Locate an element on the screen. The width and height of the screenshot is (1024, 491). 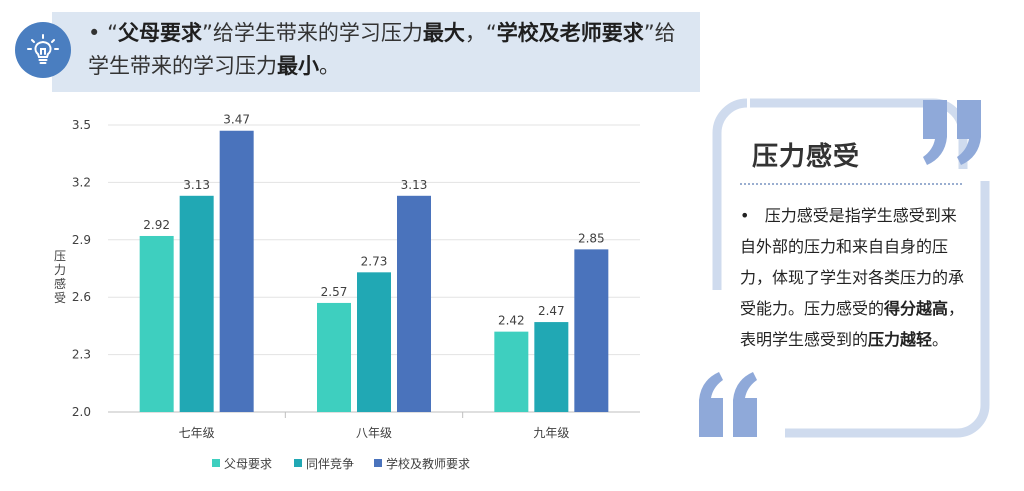
y-axis-label: 压力感受 is located at coordinates (60, 277).